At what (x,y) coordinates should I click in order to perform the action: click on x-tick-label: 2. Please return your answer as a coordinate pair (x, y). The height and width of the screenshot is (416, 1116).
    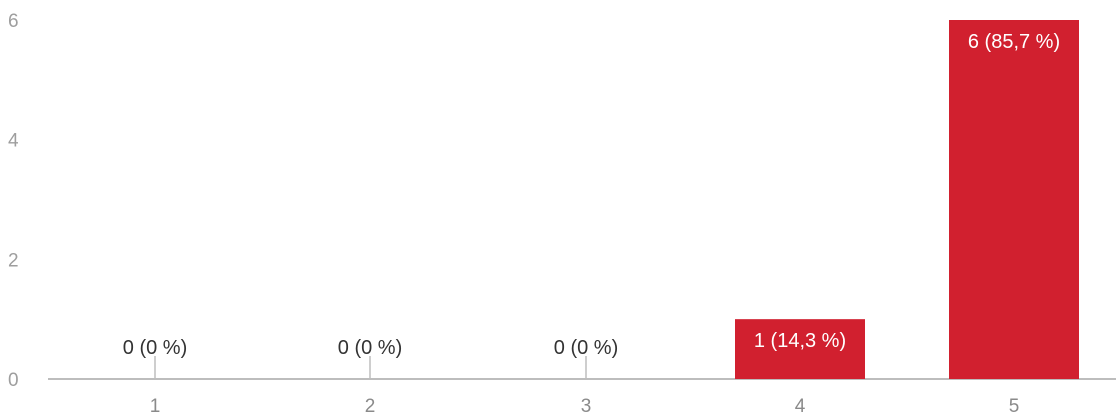
    Looking at the image, I should click on (370, 406).